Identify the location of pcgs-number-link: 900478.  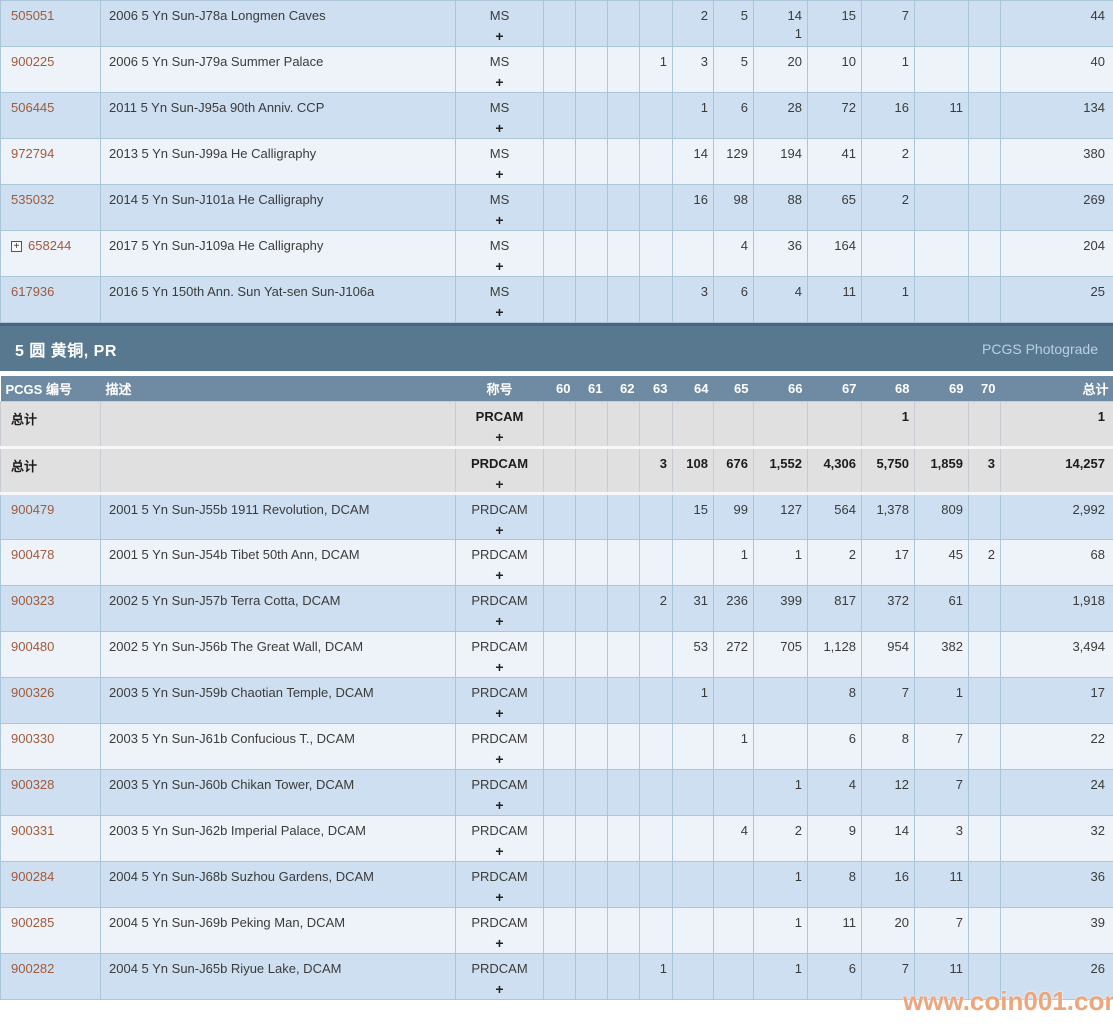
(33, 554).